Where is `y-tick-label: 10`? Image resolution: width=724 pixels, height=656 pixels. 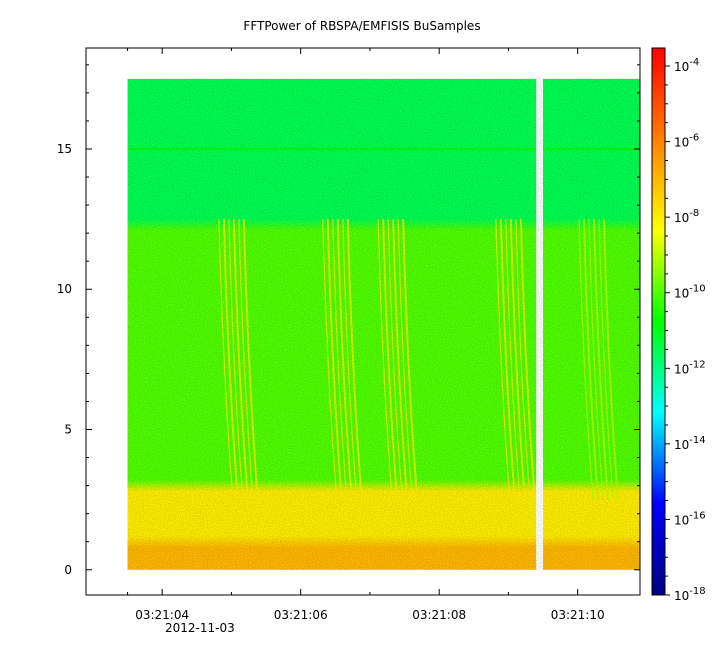 y-tick-label: 10 is located at coordinates (64, 289).